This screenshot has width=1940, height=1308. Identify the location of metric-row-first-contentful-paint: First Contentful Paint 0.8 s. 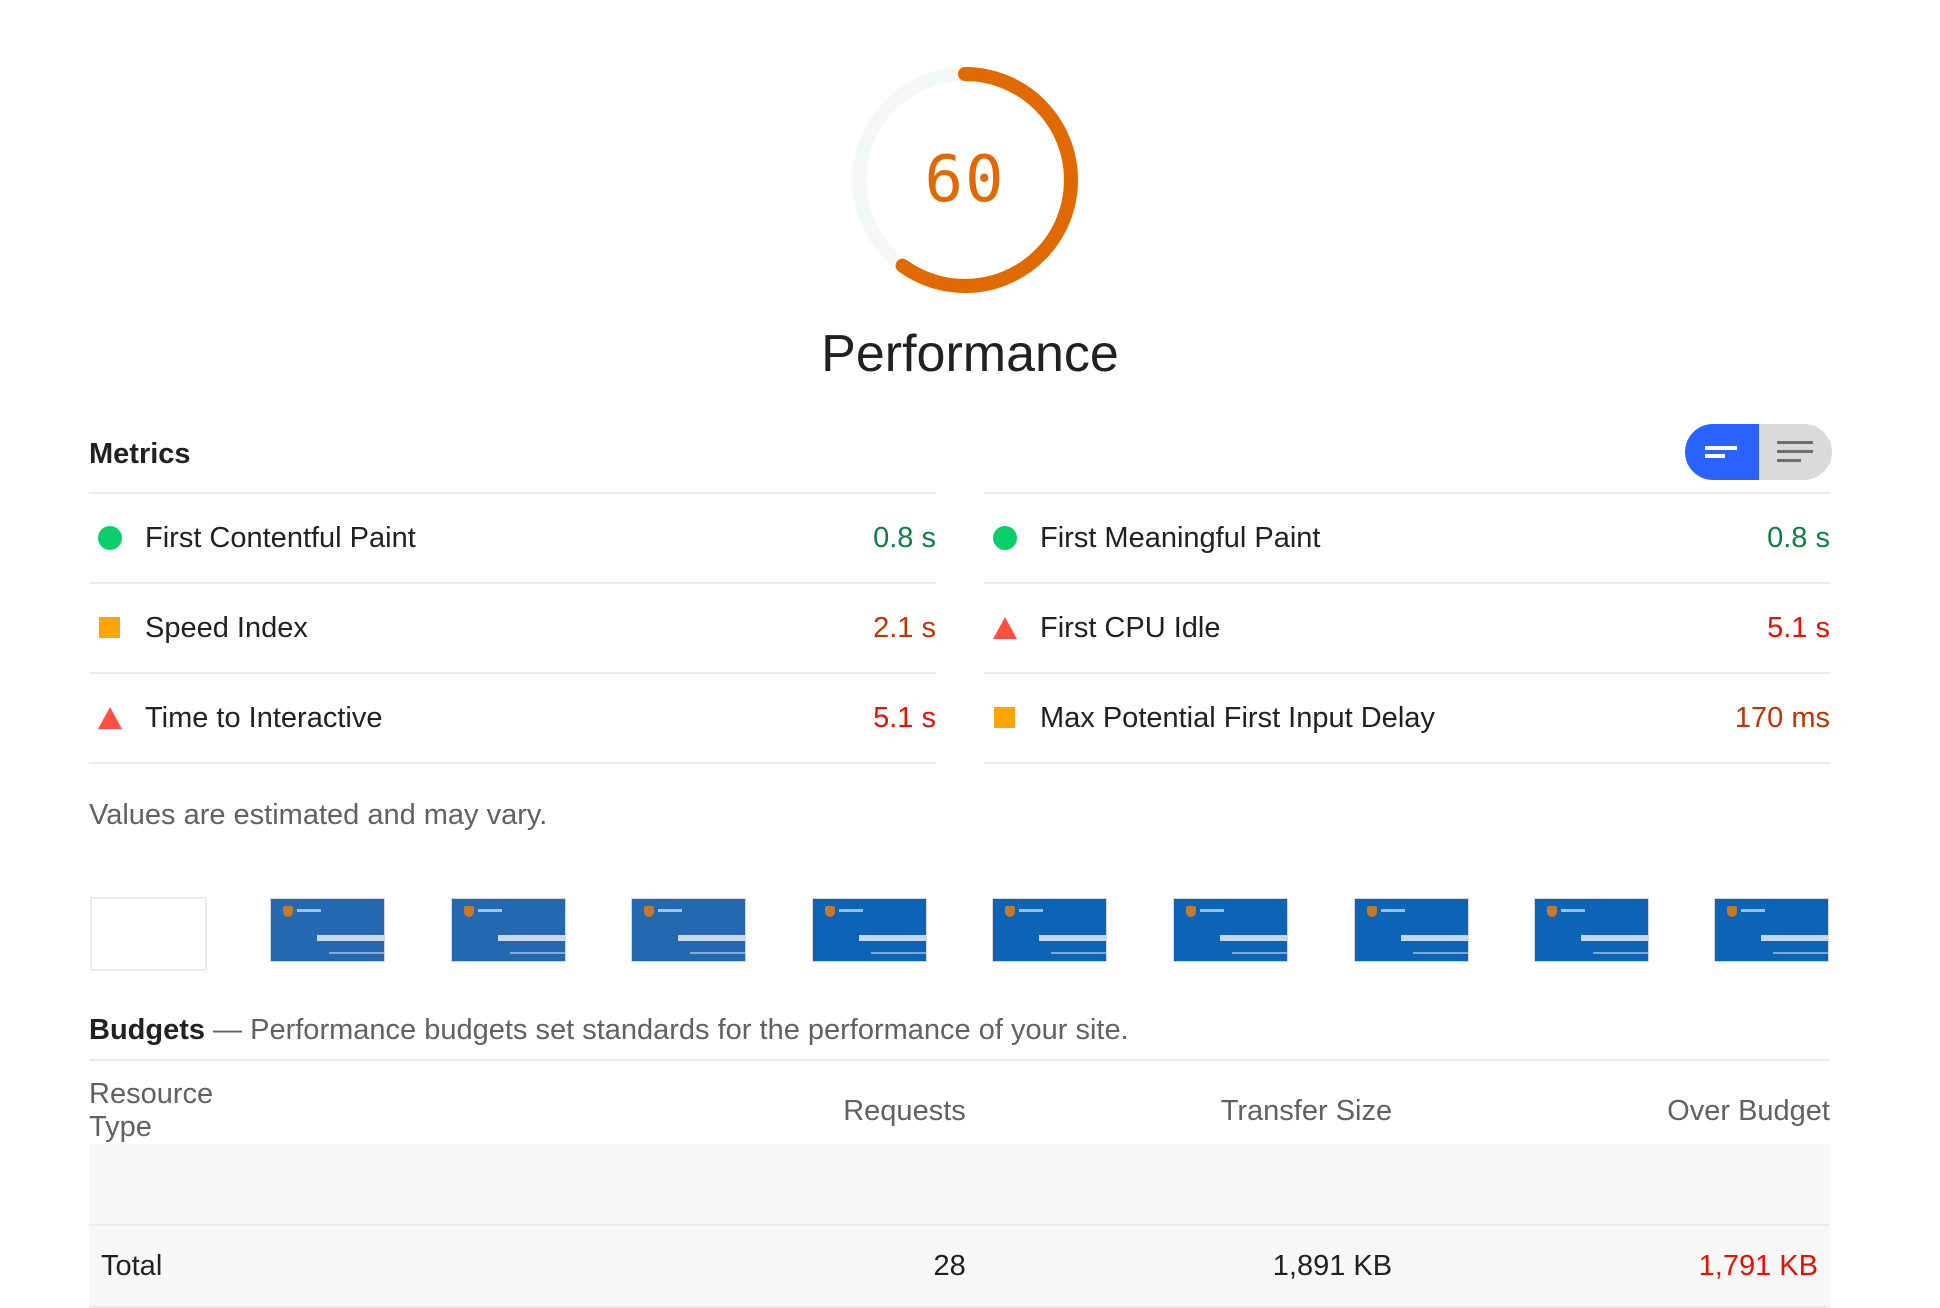
(512, 537).